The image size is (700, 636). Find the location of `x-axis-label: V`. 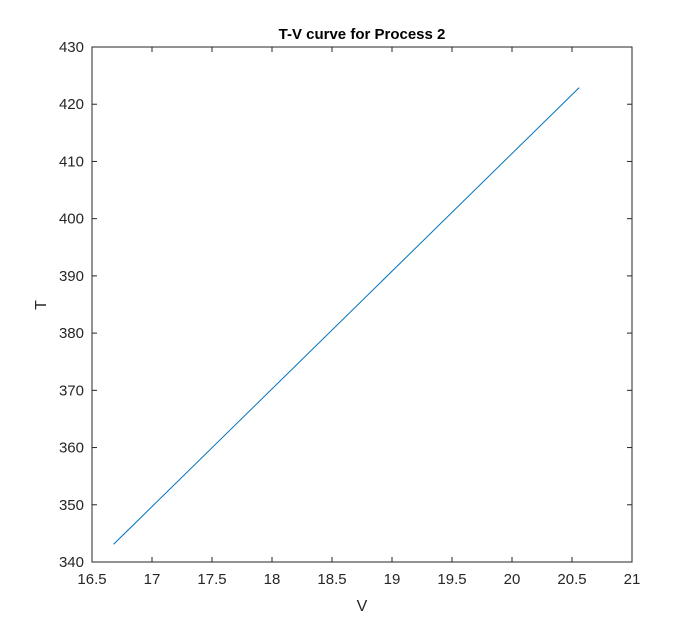

x-axis-label: V is located at coordinates (362, 606).